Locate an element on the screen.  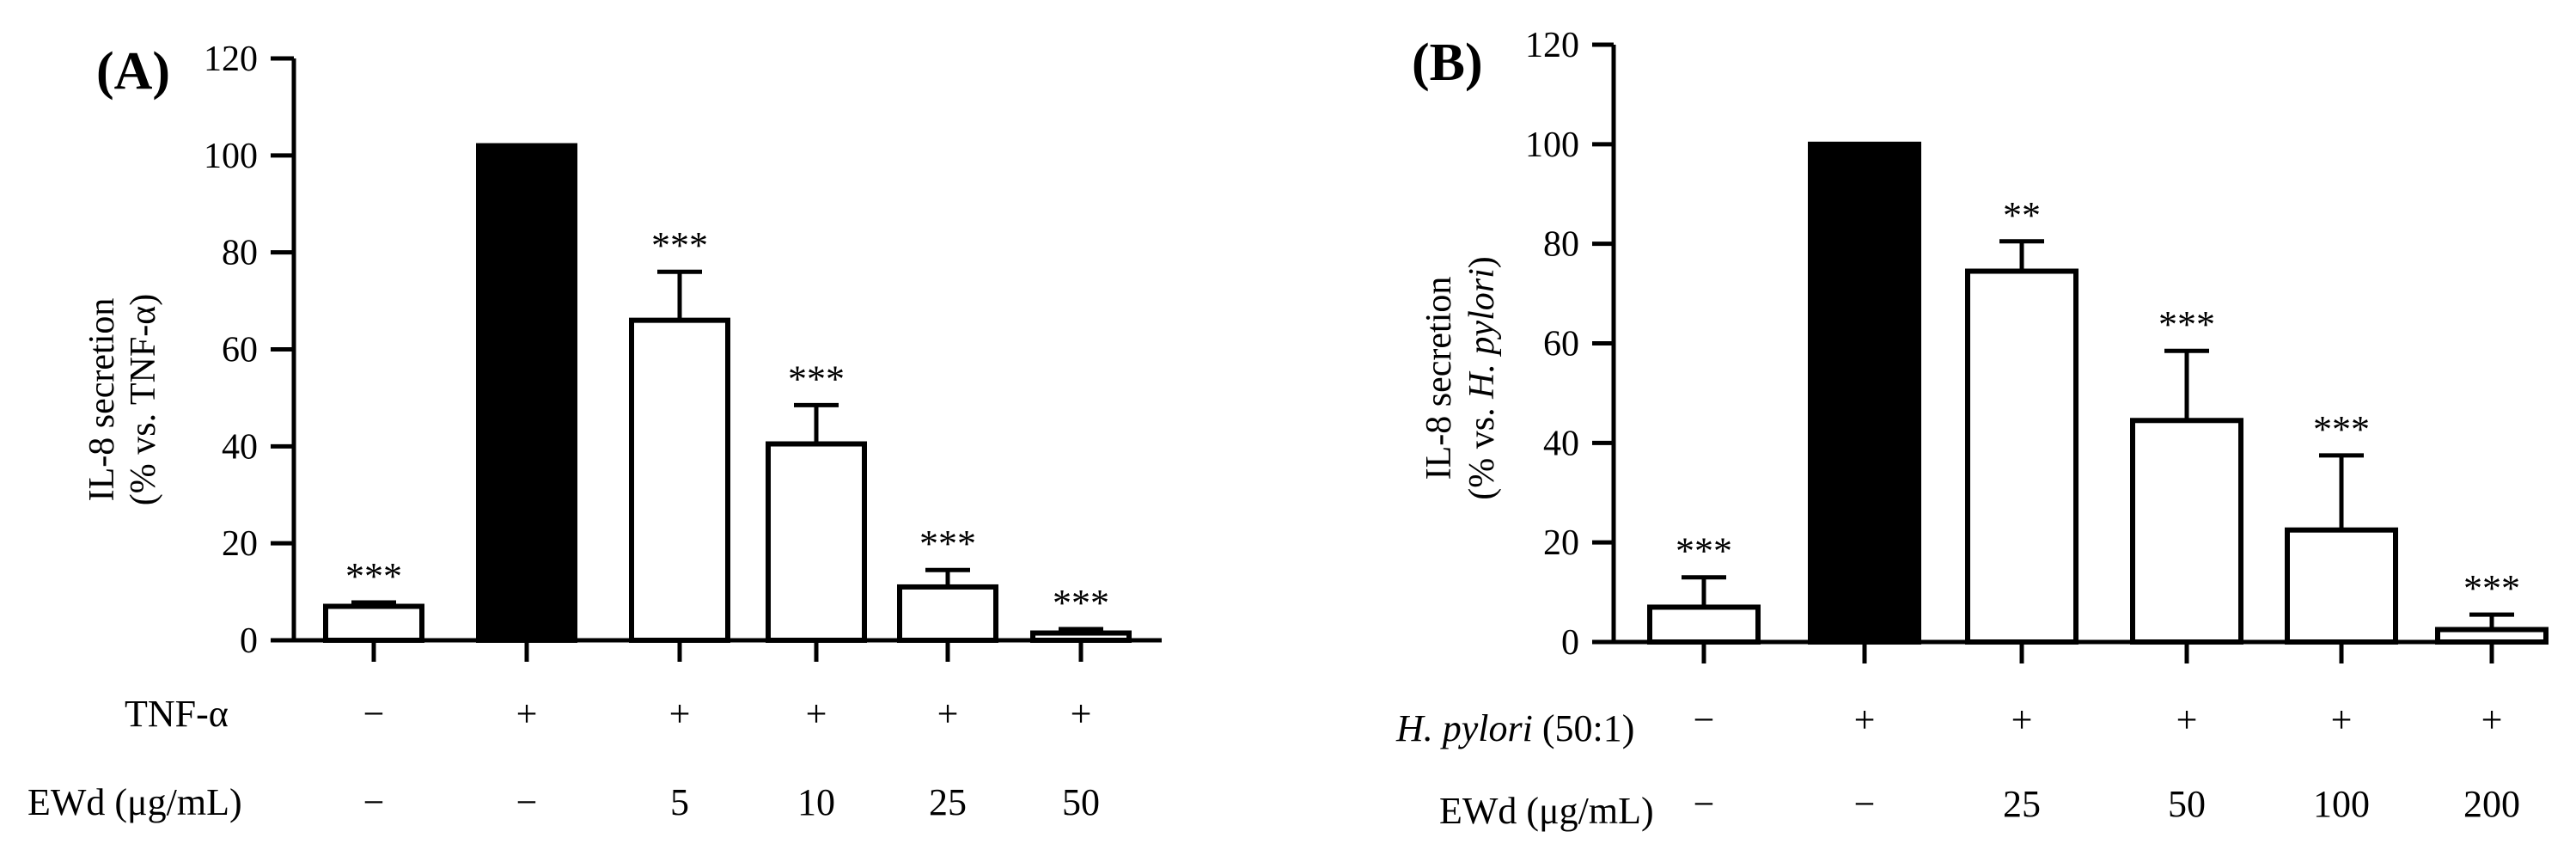
panel-a-row2-label: EWd (μg/mL) is located at coordinates (134, 802).